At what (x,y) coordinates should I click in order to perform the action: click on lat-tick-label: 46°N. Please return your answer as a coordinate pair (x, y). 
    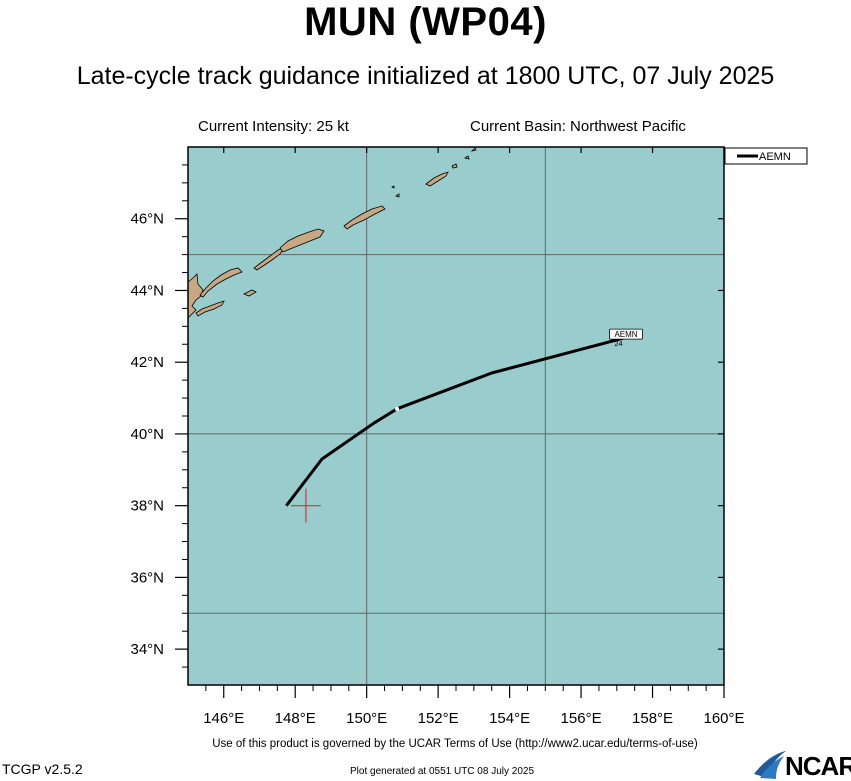
    Looking at the image, I should click on (147, 219).